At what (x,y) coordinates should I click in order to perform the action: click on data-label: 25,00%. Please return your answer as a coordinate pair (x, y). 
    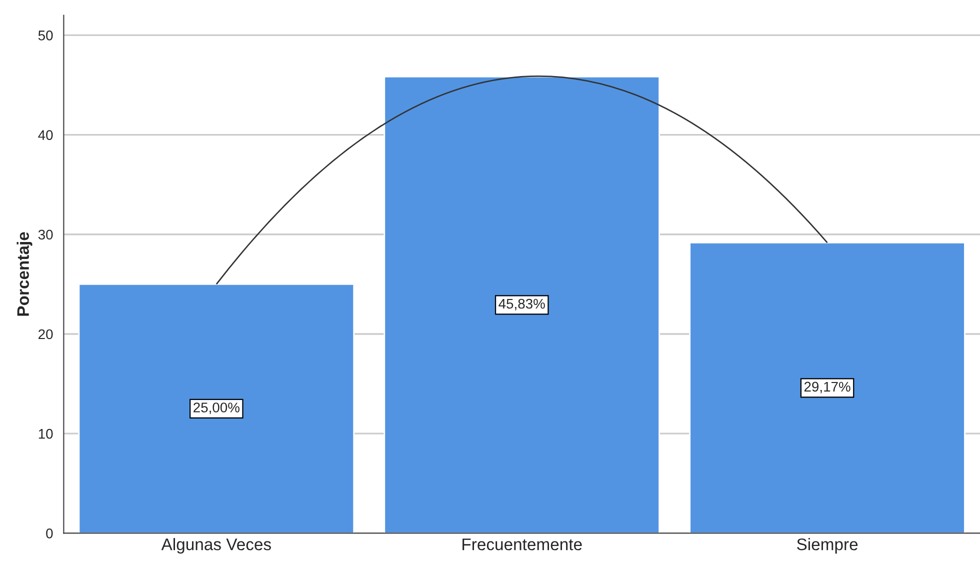
    Looking at the image, I should click on (217, 408).